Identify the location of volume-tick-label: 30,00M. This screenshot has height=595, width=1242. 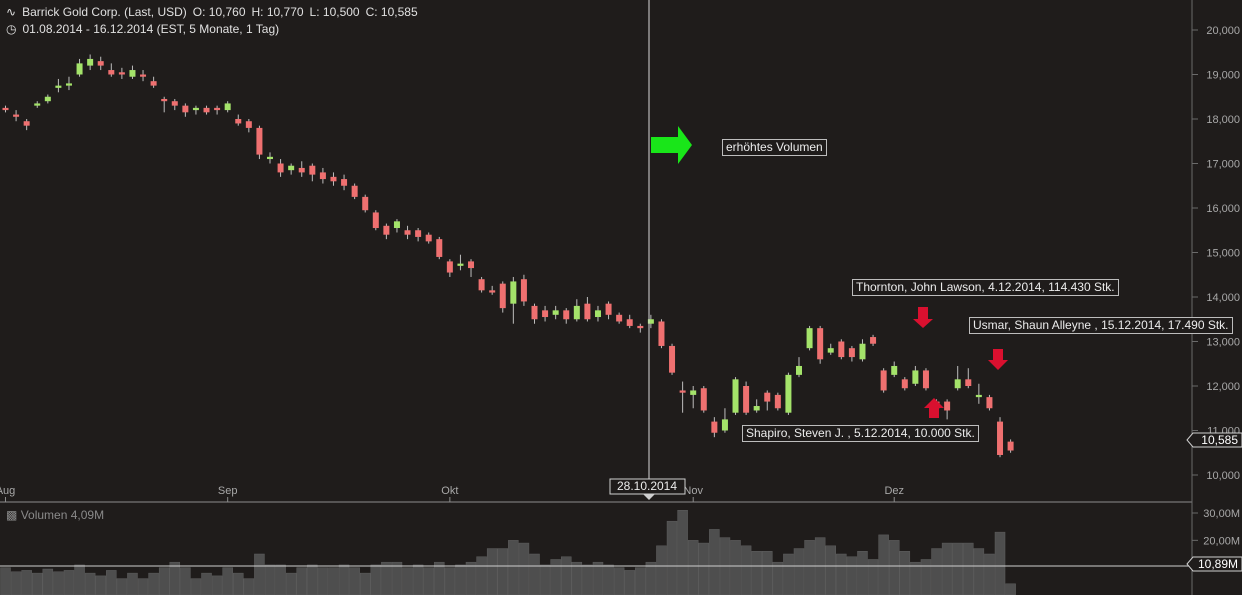
(1221, 514).